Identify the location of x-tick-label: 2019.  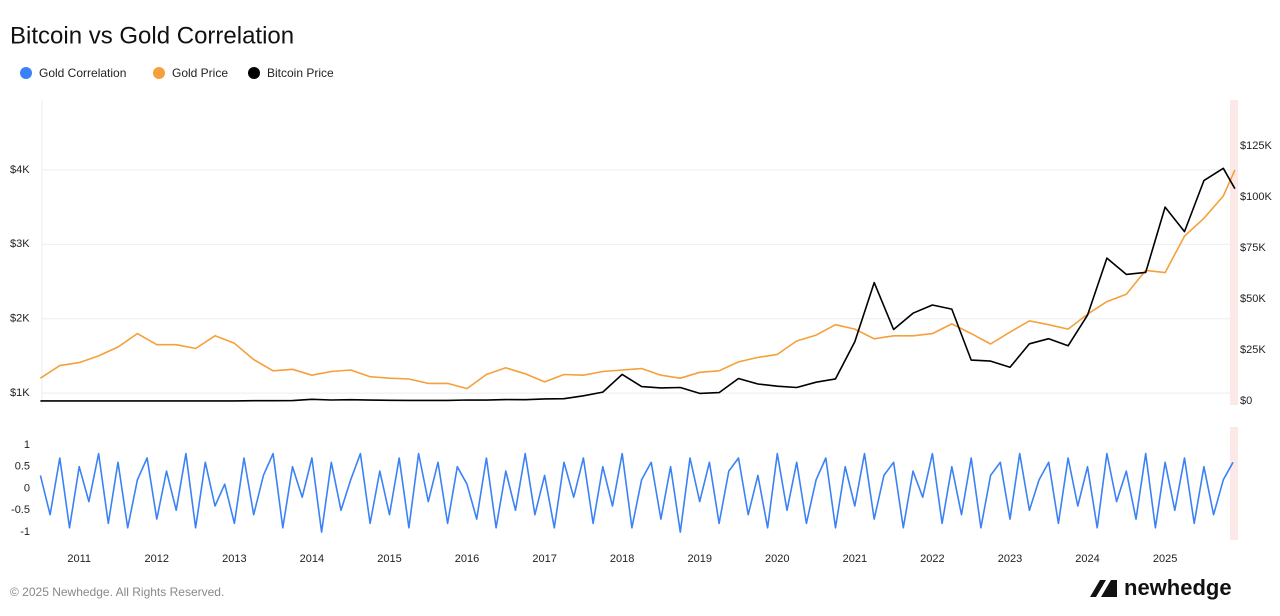
(699, 559).